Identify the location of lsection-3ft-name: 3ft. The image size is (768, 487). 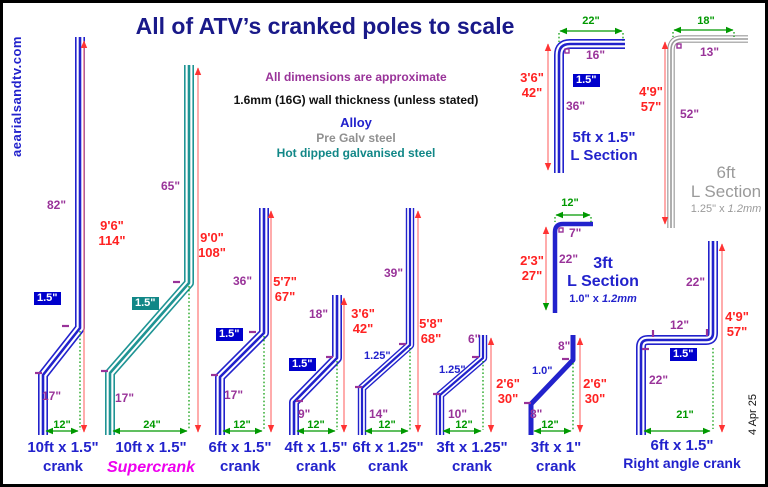
(603, 263).